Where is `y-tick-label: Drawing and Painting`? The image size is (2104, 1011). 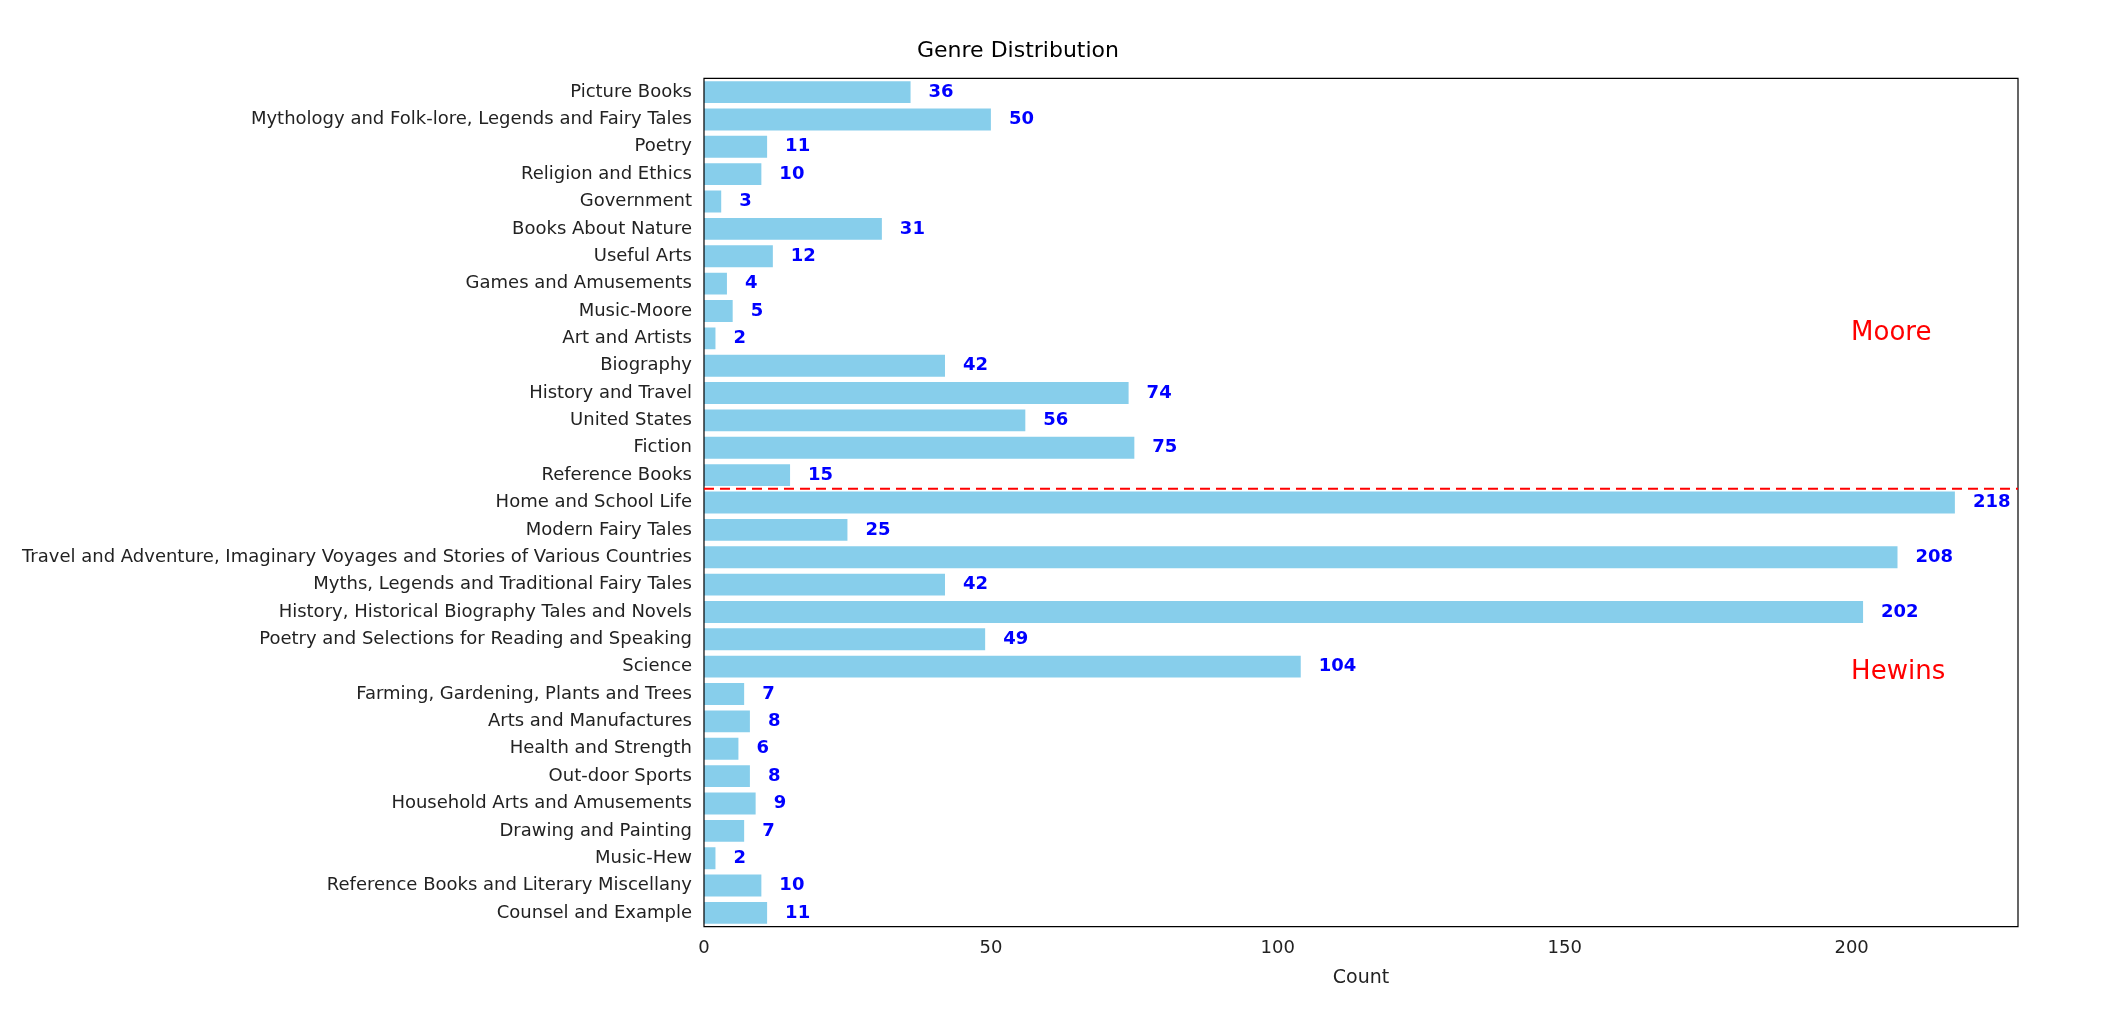
y-tick-label: Drawing and Painting is located at coordinates (595, 829).